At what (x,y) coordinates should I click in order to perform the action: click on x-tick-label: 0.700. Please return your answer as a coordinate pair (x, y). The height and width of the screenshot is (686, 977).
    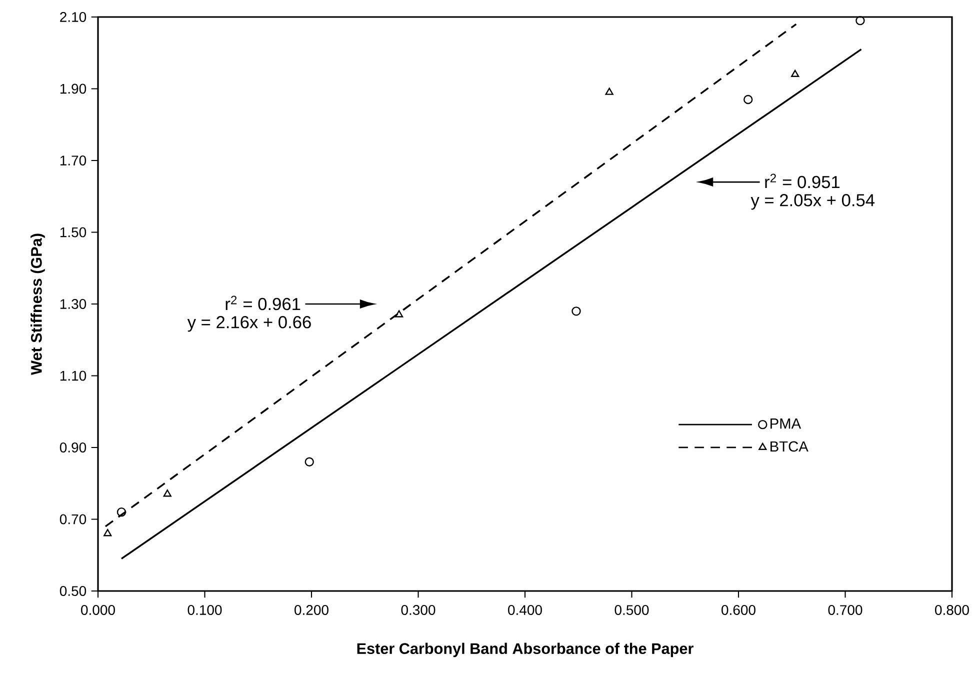
    Looking at the image, I should click on (845, 610).